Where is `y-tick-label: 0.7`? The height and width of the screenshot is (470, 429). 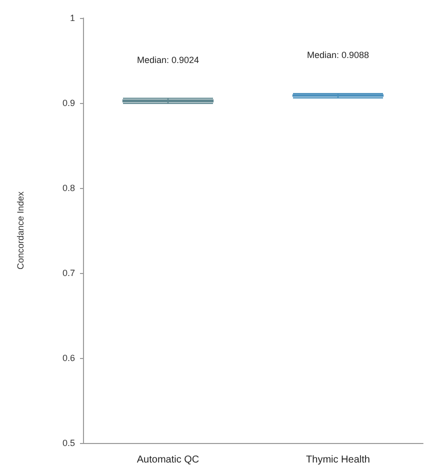 y-tick-label: 0.7 is located at coordinates (68, 273).